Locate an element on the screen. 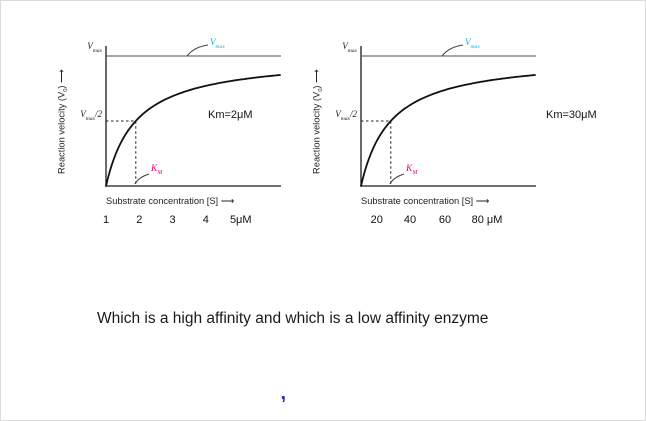 This screenshot has height=421, width=646. x-tick-label: 60 is located at coordinates (445, 220).